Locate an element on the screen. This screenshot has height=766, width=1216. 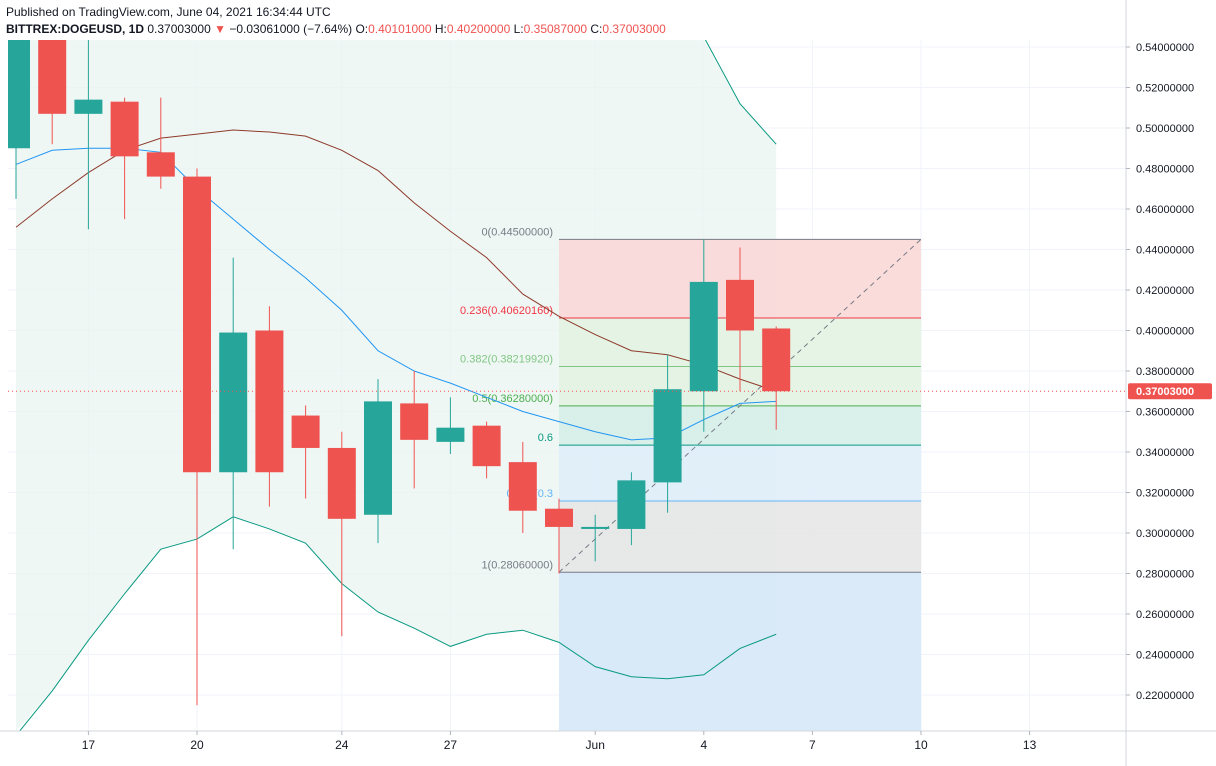
price-tick-label: 0.54000000 is located at coordinates (1165, 48).